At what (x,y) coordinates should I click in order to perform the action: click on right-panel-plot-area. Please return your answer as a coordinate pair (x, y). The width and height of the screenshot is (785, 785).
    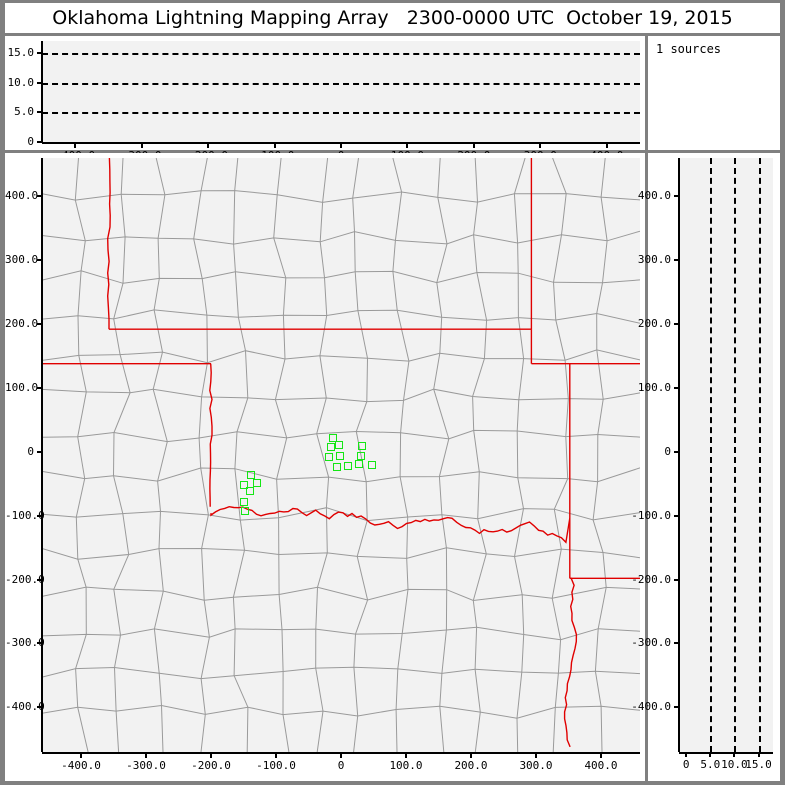
    Looking at the image, I should click on (726, 455).